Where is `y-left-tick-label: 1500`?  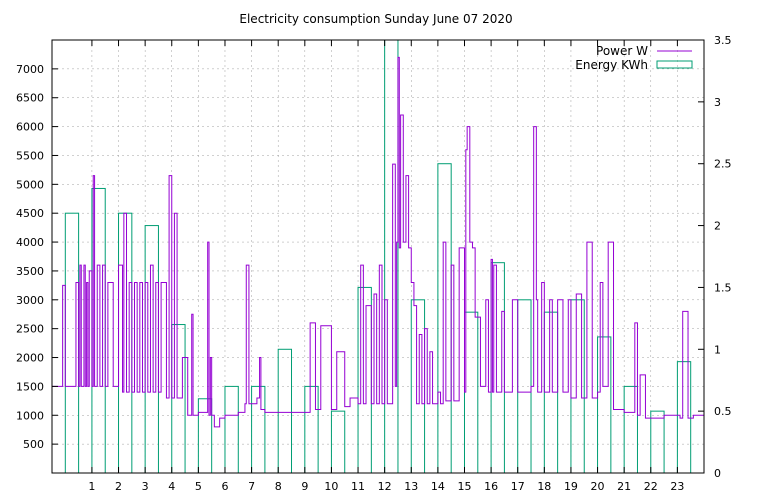
y-left-tick-label: 1500 is located at coordinates (30, 386).